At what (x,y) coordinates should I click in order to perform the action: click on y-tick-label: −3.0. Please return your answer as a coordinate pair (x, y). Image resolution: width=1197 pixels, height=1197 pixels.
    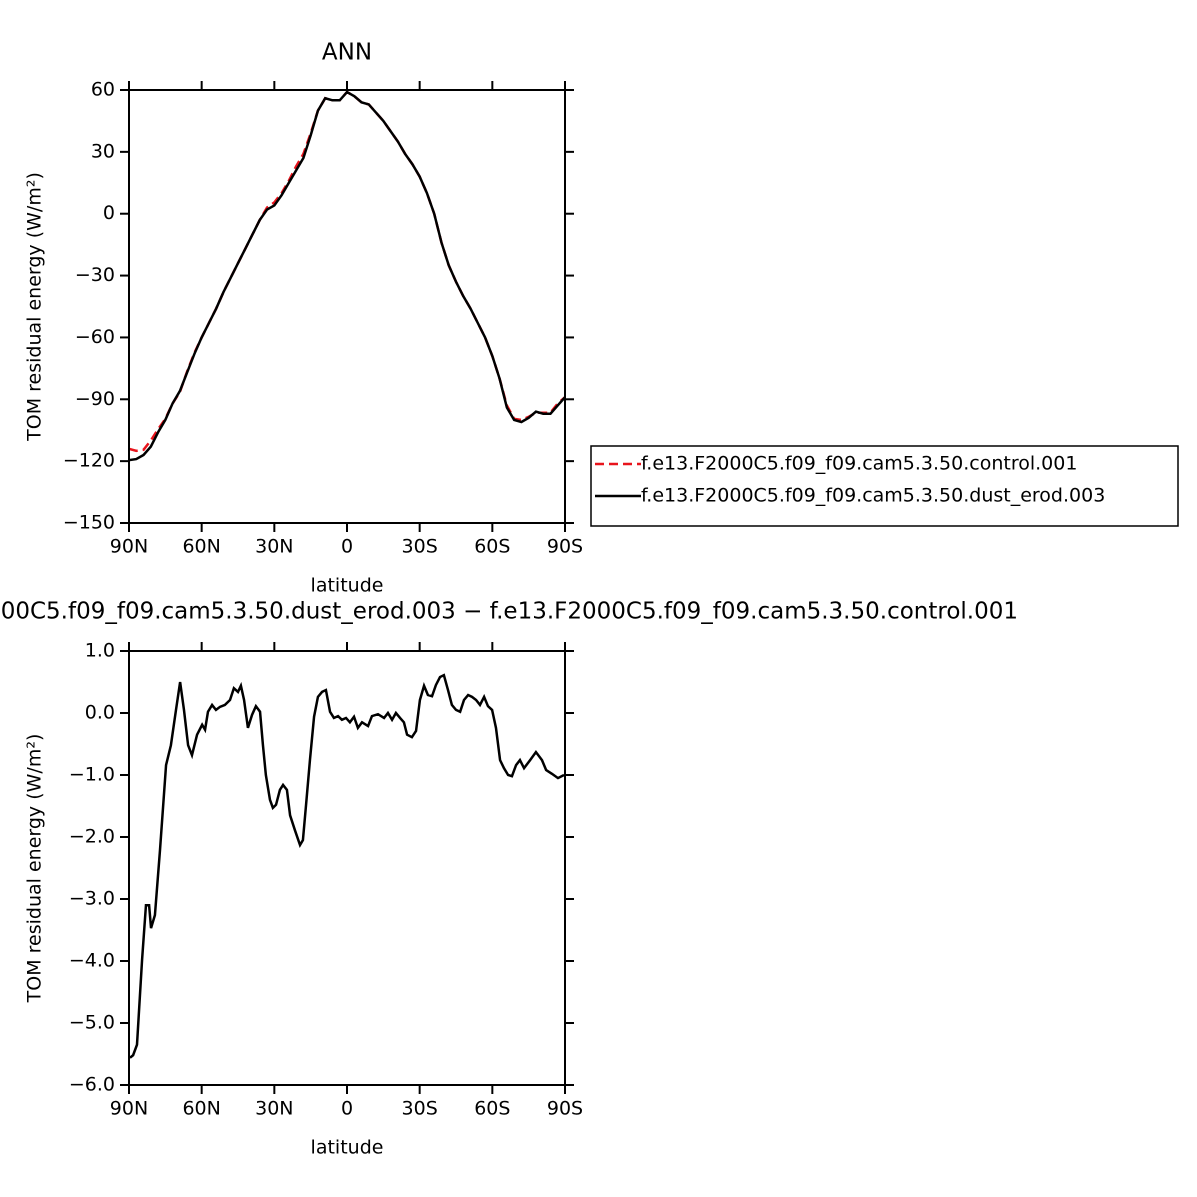
    Looking at the image, I should click on (92, 899).